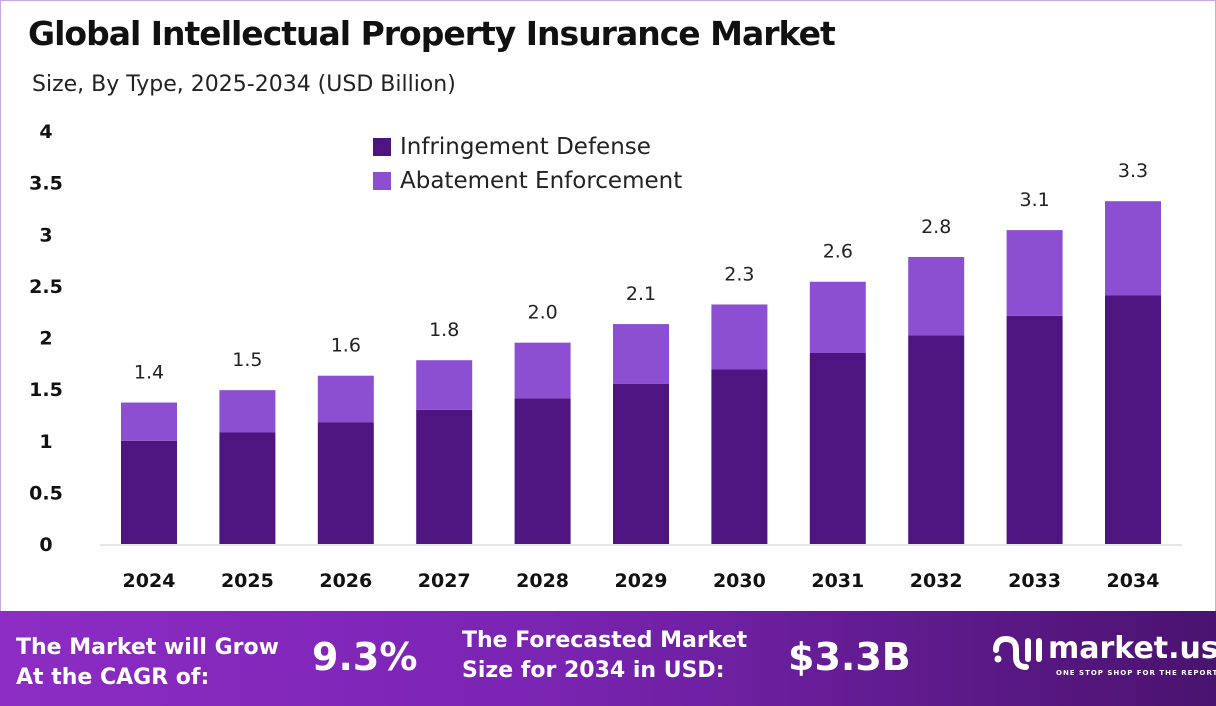  I want to click on y-tick-label: 1.5, so click(46, 390).